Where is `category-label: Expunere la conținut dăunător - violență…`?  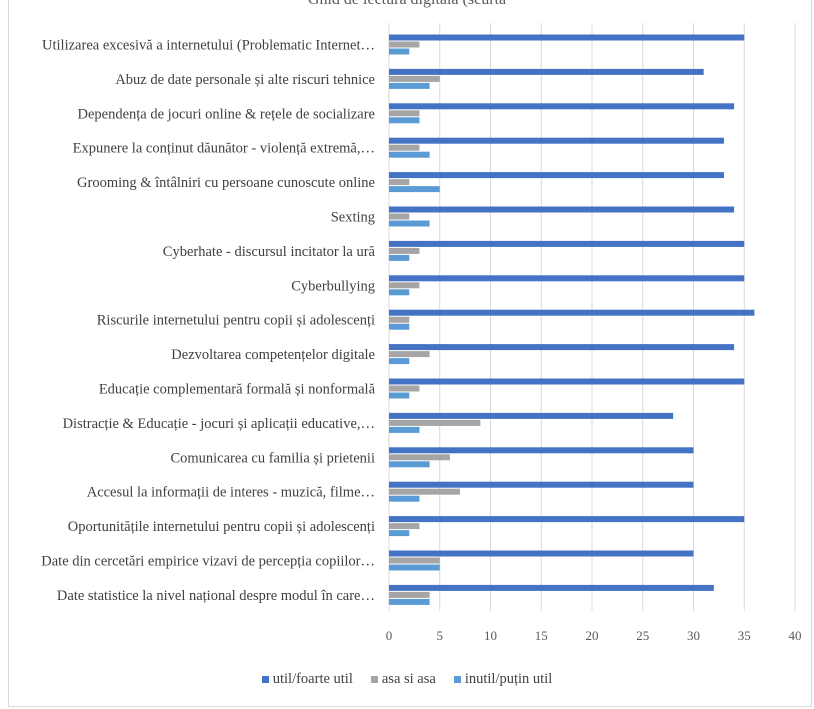 category-label: Expunere la conținut dăunător - violență… is located at coordinates (224, 149).